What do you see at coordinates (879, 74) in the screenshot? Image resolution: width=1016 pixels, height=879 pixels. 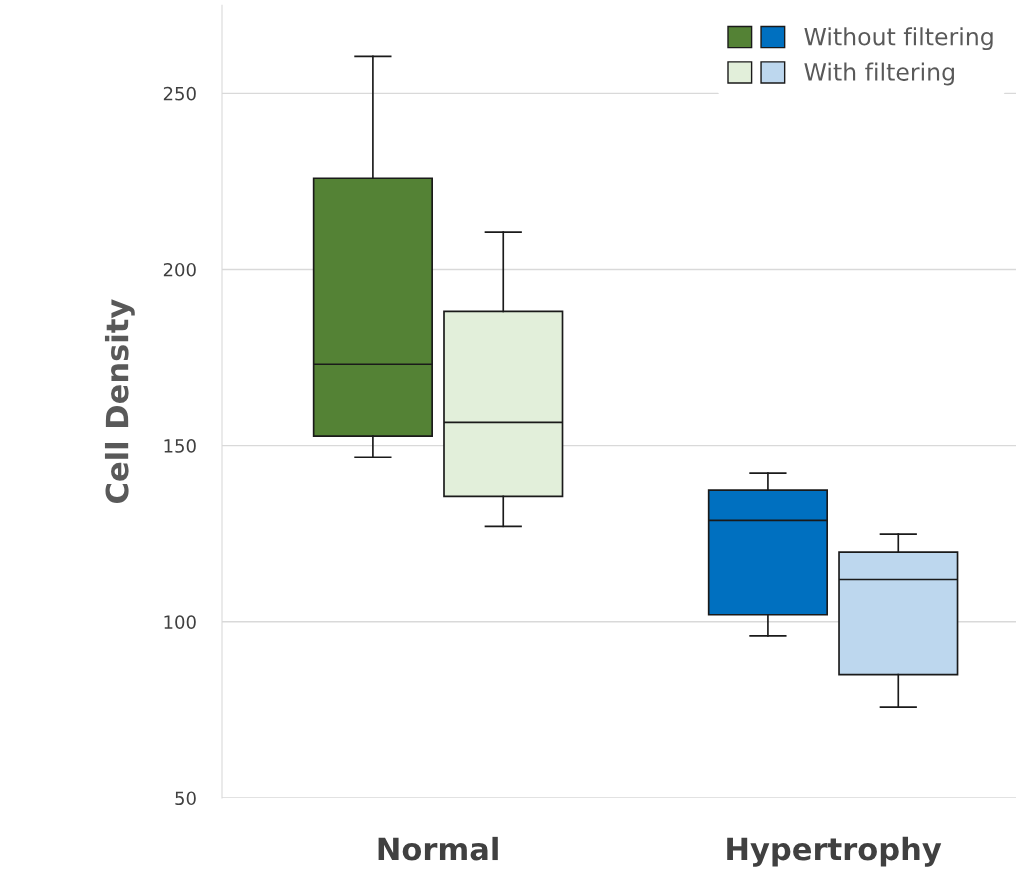 I see `legend-label: With filtering` at bounding box center [879, 74].